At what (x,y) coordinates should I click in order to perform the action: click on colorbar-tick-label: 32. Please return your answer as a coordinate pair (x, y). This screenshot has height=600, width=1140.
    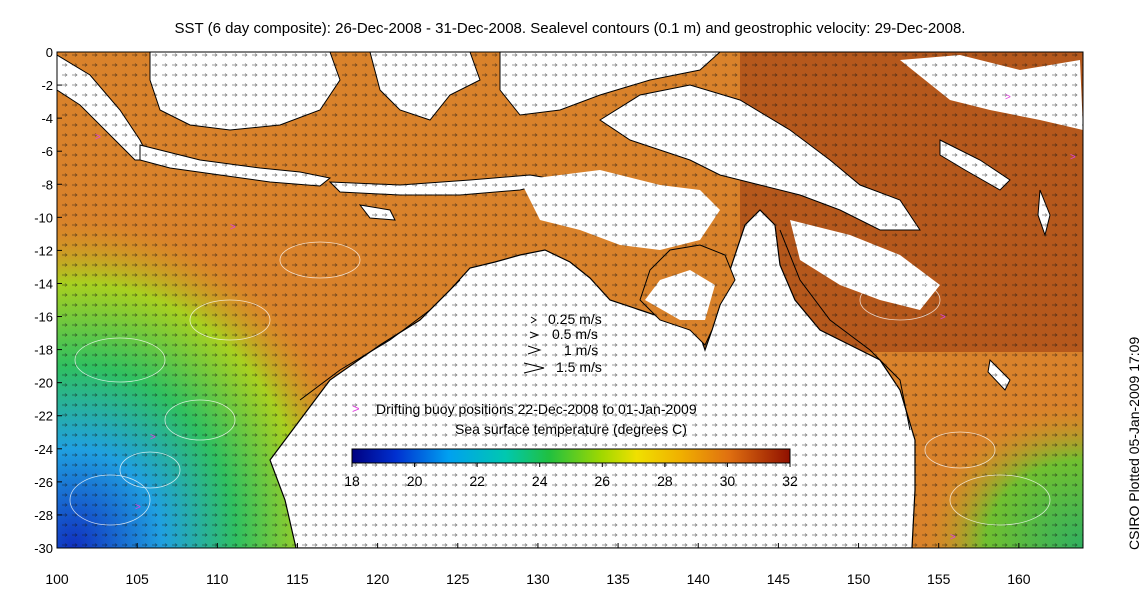
    Looking at the image, I should click on (790, 481).